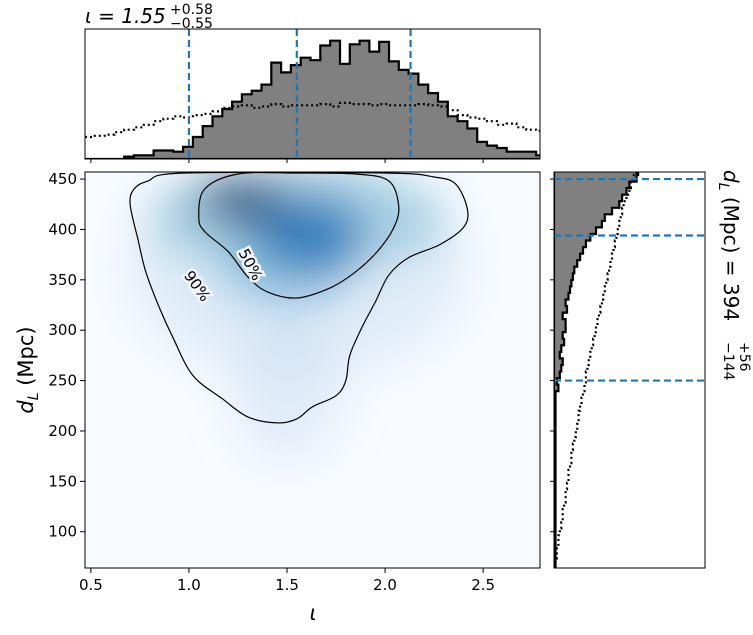 The height and width of the screenshot is (635, 753). Describe the element at coordinates (191, 24) in the screenshot. I see `iota-title-minus: −0.55` at that location.